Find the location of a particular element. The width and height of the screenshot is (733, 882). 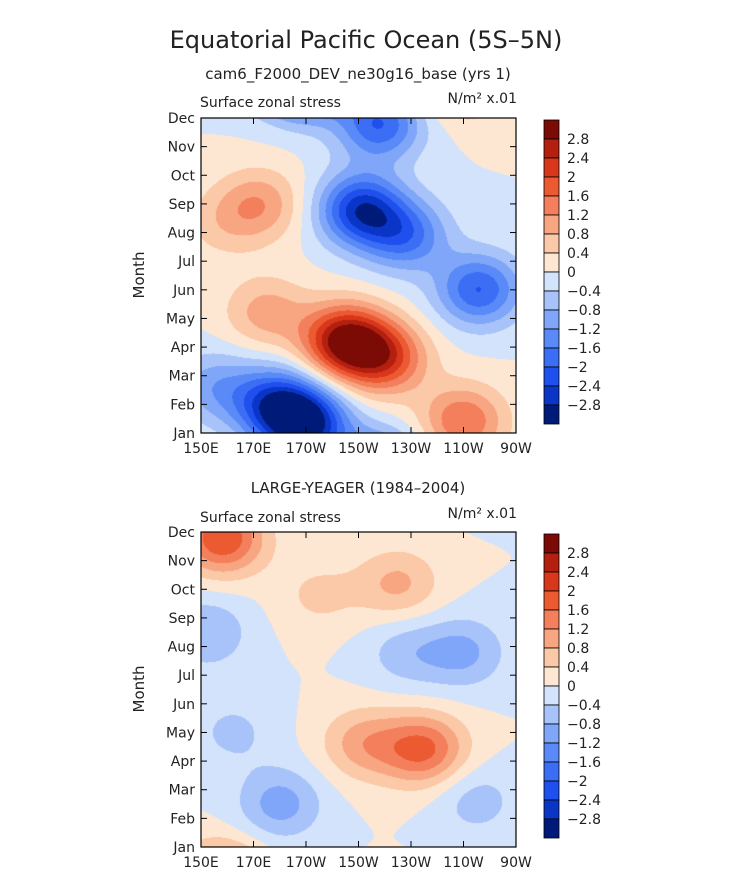

x-tick-label: 90W is located at coordinates (516, 449).